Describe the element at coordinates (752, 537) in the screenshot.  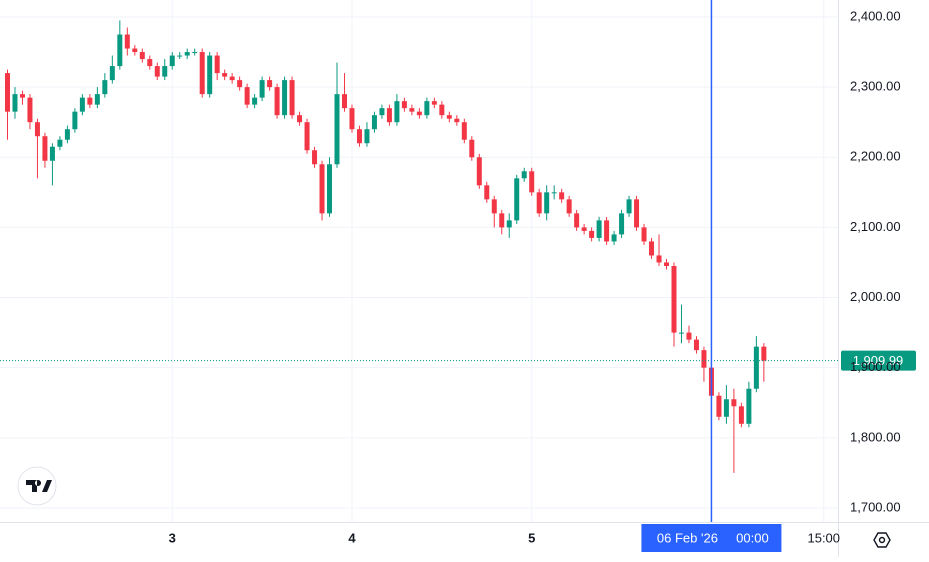
I see `crosshair-time: 00:00` at that location.